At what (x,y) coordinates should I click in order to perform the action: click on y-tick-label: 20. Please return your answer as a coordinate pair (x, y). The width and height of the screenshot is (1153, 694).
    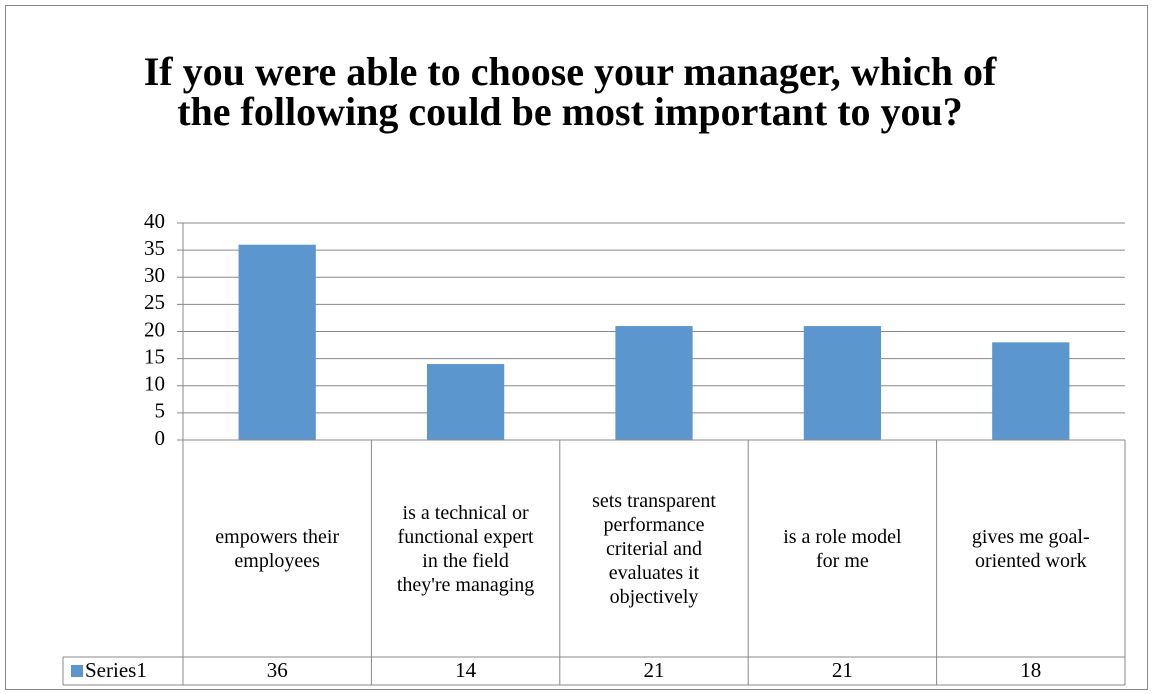
    Looking at the image, I should click on (154, 329).